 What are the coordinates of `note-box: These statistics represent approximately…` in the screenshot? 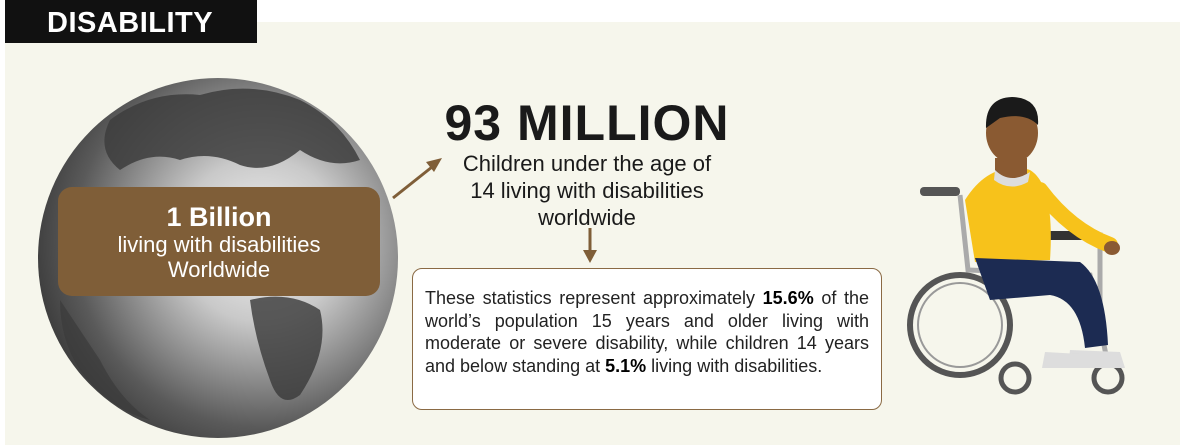 It's located at (647, 339).